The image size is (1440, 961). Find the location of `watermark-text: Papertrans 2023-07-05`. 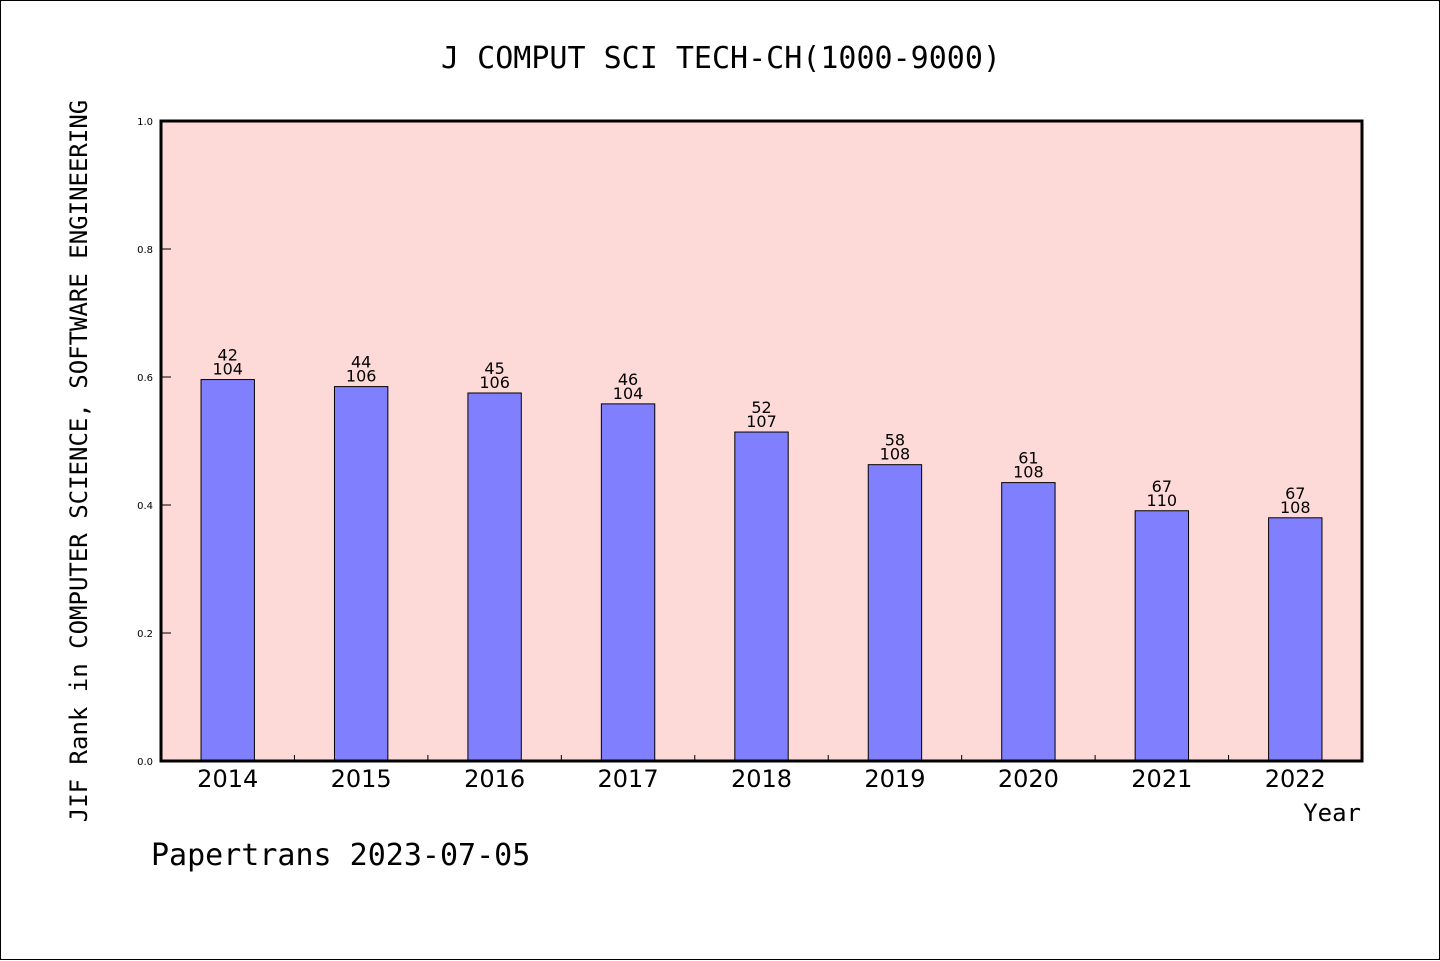

watermark-text: Papertrans 2023-07-05 is located at coordinates (340, 855).